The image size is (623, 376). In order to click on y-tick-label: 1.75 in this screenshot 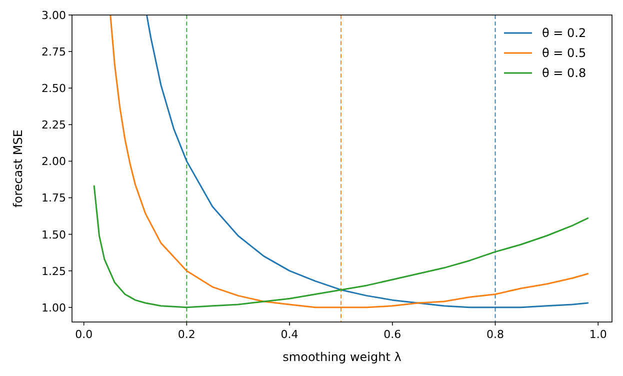, I will do `click(54, 198)`.